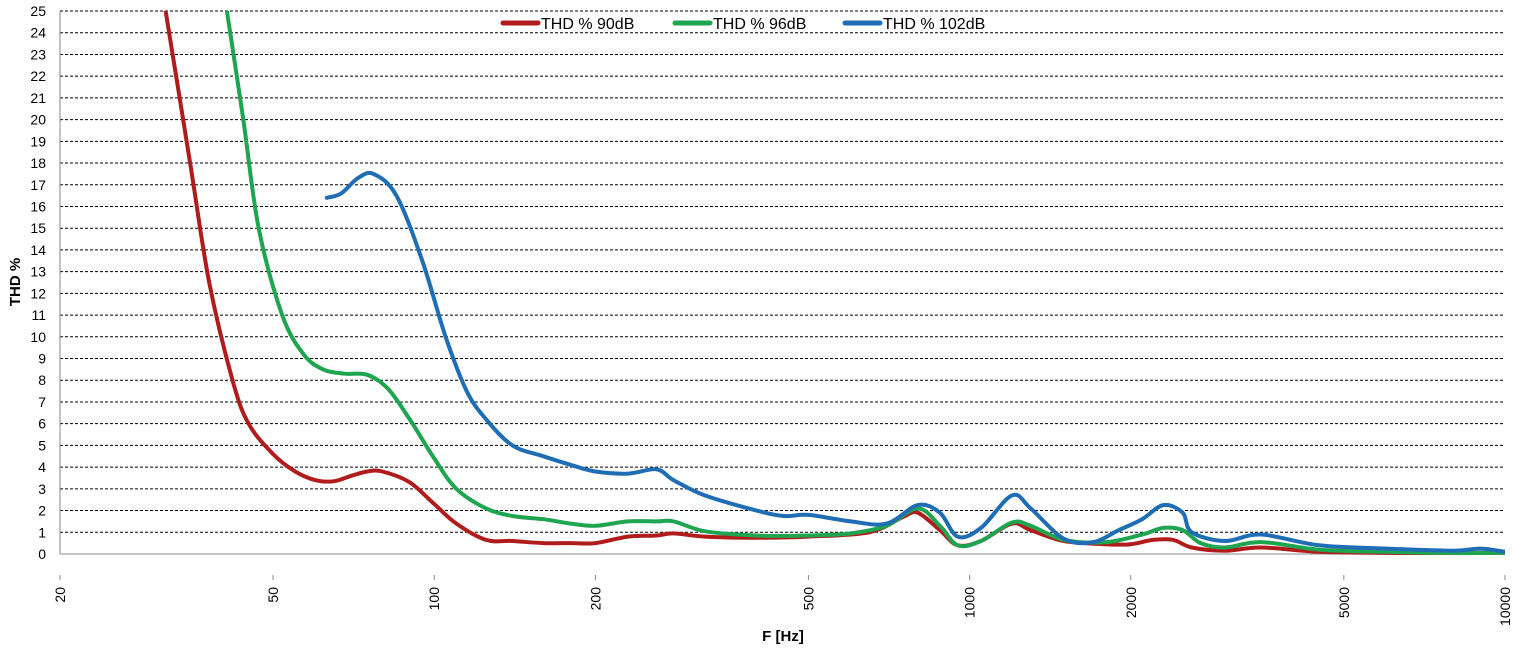 The image size is (1514, 651). I want to click on y-tick-label: 20, so click(38, 120).